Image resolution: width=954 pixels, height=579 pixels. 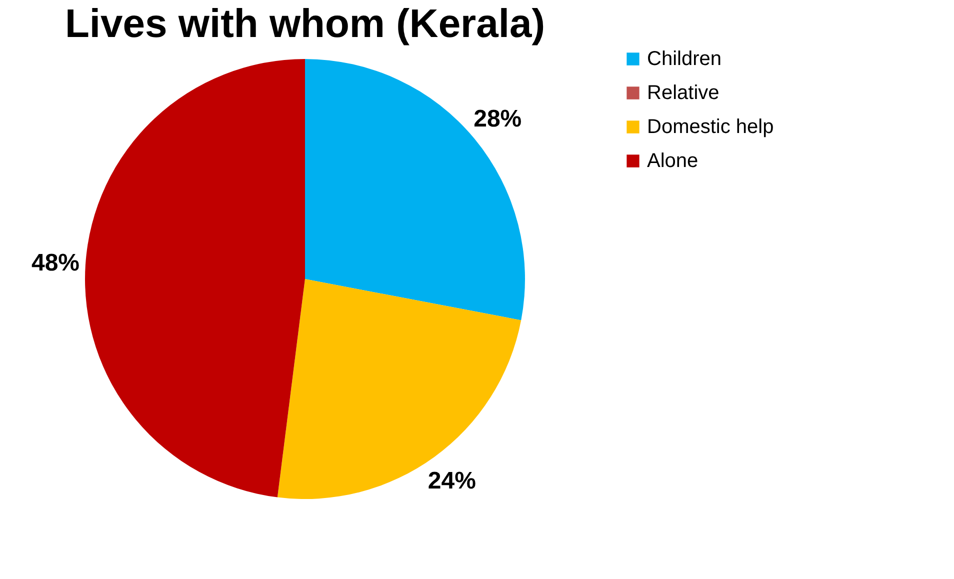 I want to click on legend-label: Alone, so click(x=672, y=161).